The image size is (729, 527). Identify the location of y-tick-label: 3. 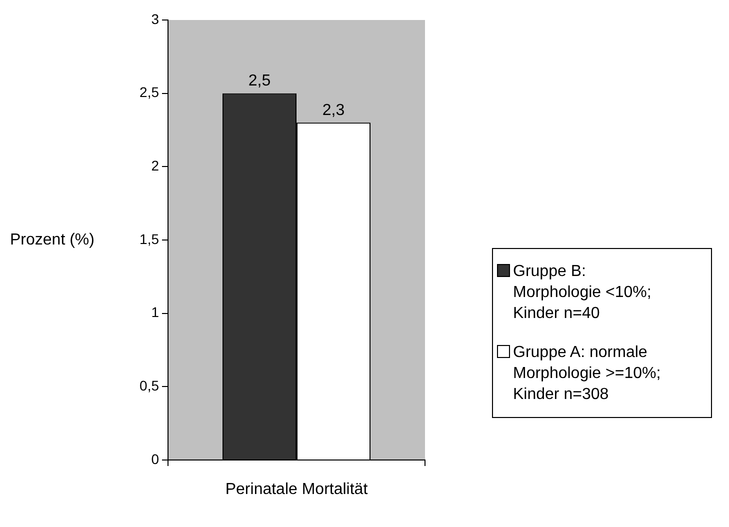
(155, 18).